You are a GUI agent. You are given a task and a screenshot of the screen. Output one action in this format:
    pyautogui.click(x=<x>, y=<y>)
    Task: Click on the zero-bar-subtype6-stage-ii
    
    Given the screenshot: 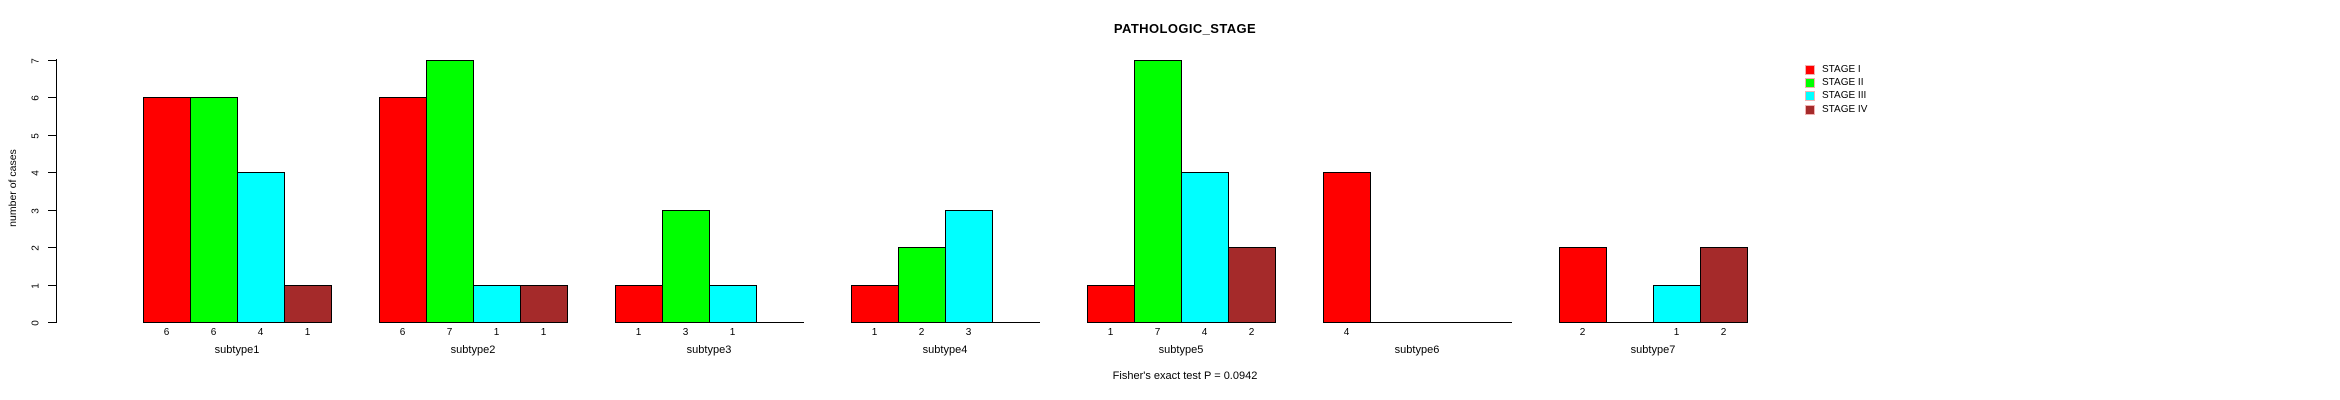 What is the action you would take?
    pyautogui.click(x=1394, y=322)
    